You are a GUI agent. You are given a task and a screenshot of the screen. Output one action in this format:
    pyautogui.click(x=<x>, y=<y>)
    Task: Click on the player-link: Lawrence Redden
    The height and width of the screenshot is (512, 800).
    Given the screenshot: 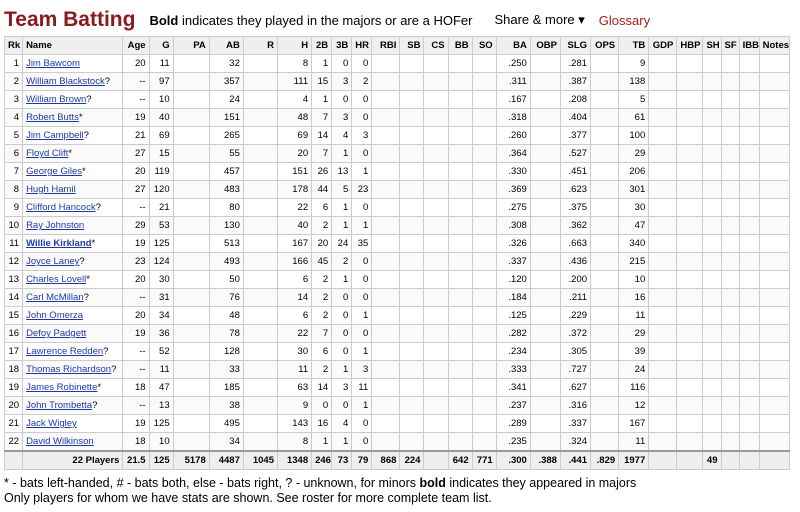 What is the action you would take?
    pyautogui.click(x=65, y=351)
    